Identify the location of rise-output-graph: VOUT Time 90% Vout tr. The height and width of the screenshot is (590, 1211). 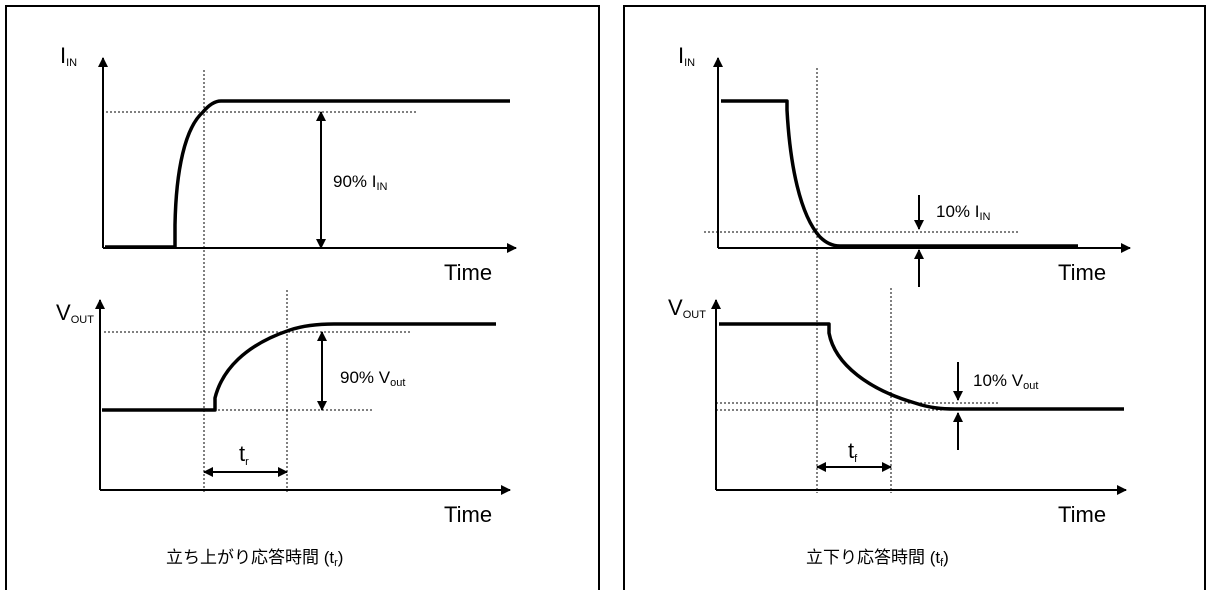
(283, 413).